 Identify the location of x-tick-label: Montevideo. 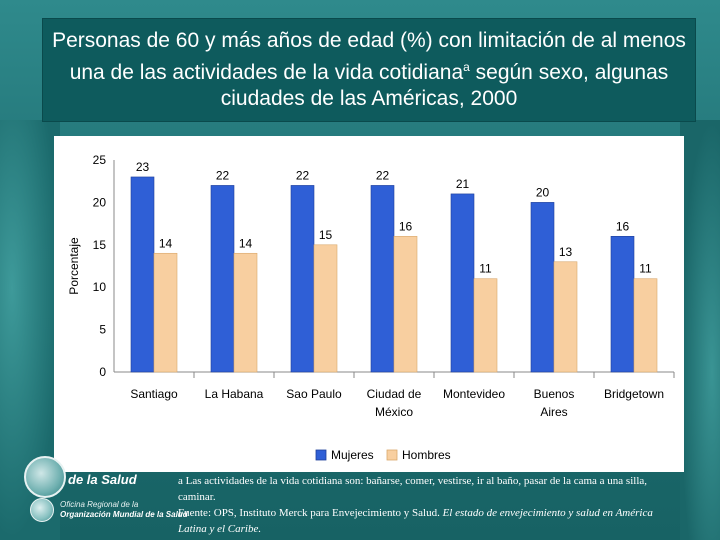
(474, 394).